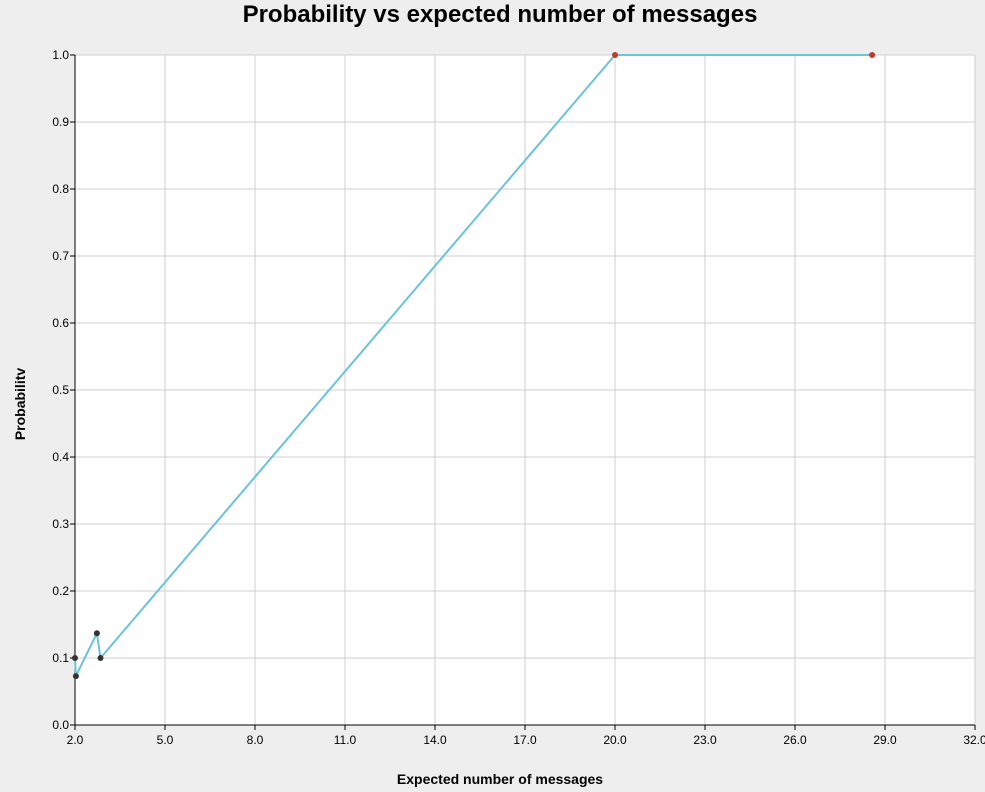  Describe the element at coordinates (60, 256) in the screenshot. I see `y-tick-label: 0.7` at that location.